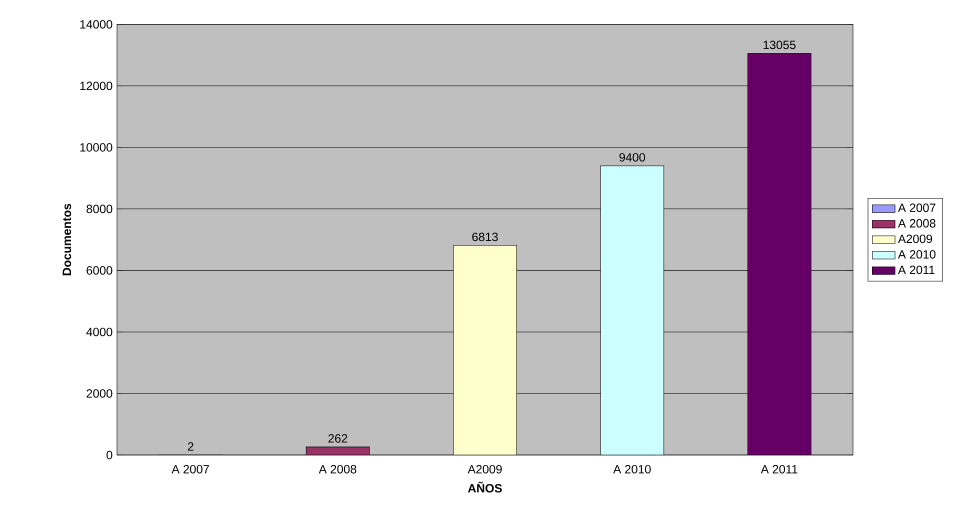  I want to click on legend-label: A 2010, so click(917, 254).